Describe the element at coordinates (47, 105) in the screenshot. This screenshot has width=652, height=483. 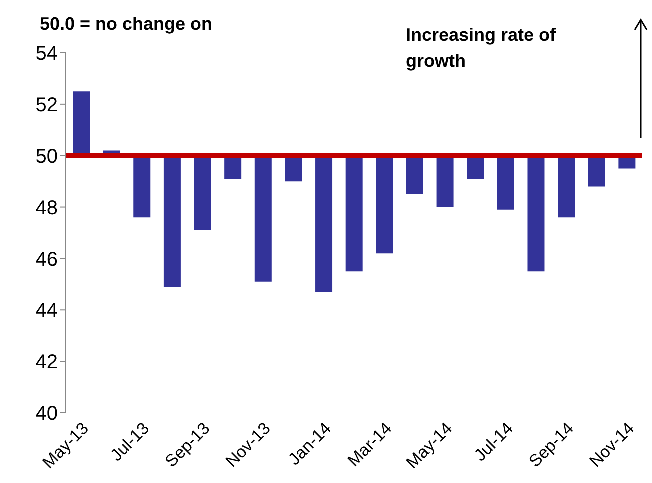
I see `y-tick-label: 52` at that location.